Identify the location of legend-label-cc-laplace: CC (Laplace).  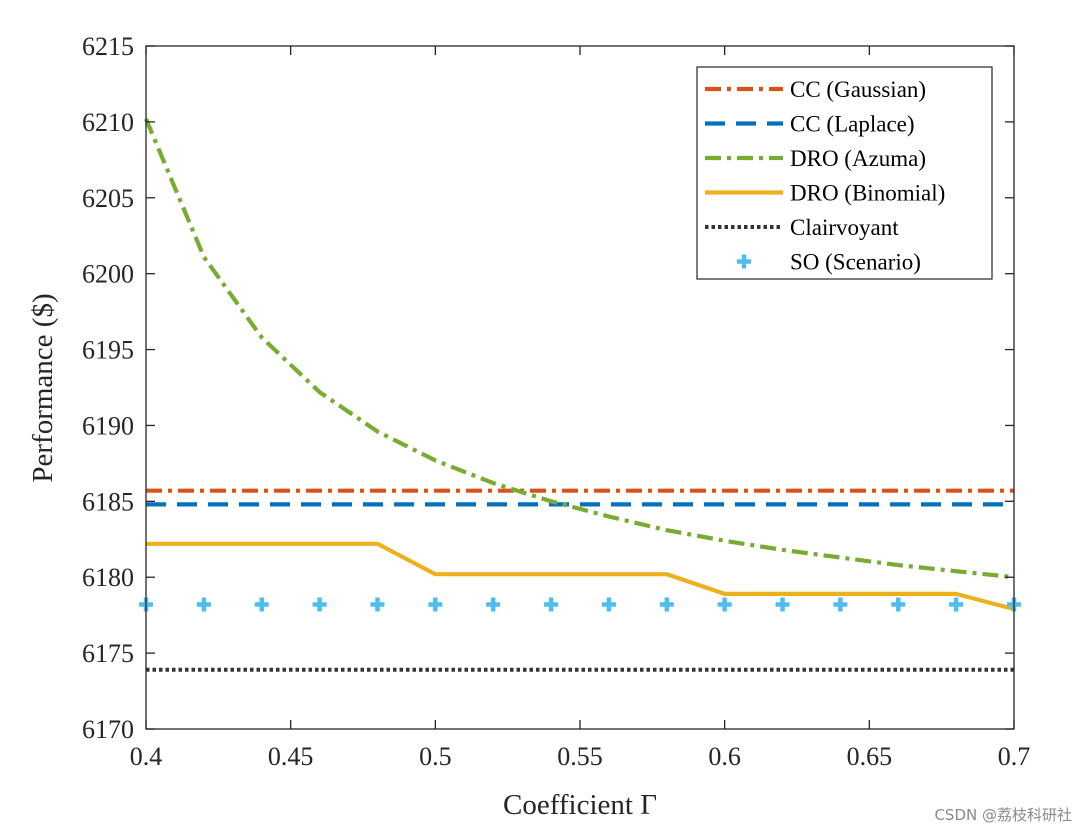
(852, 124).